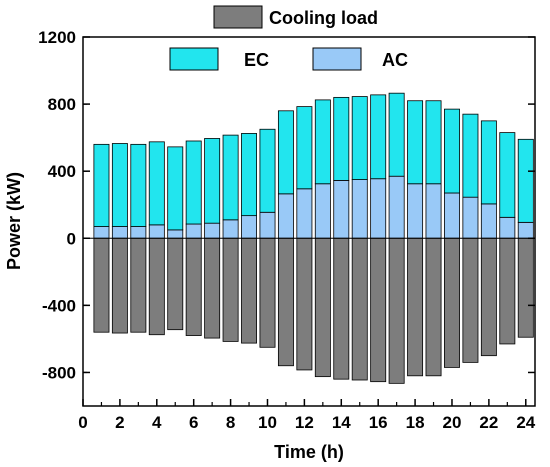 The height and width of the screenshot is (467, 550). Describe the element at coordinates (193, 422) in the screenshot. I see `x-tick-label: 6` at that location.